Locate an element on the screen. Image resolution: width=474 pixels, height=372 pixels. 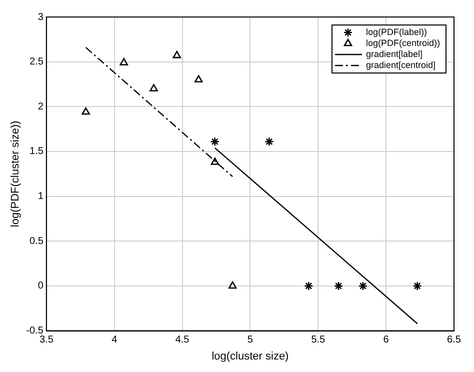
legend-label: log(PDF(label)) is located at coordinates (396, 31).